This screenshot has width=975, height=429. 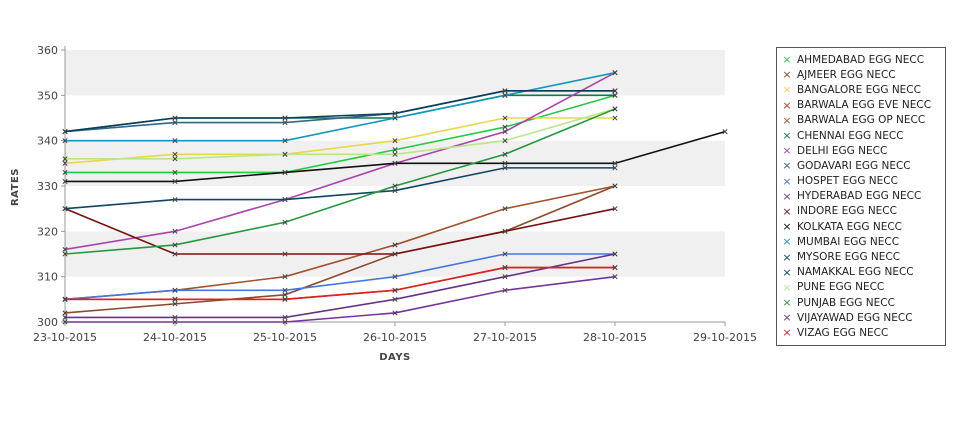 I want to click on legend-item: × INDORE EGG NECC, so click(x=861, y=211).